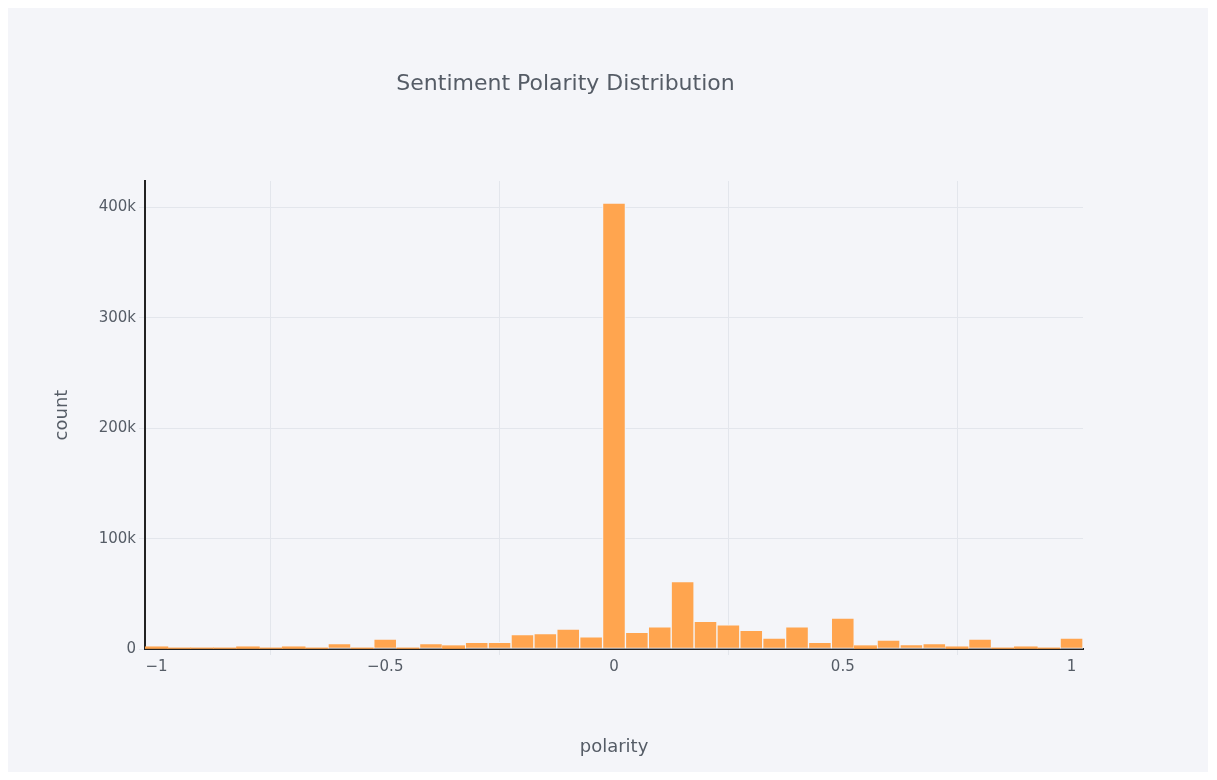 The height and width of the screenshot is (780, 1217). Describe the element at coordinates (156, 665) in the screenshot. I see `x-tick-label: −1` at that location.